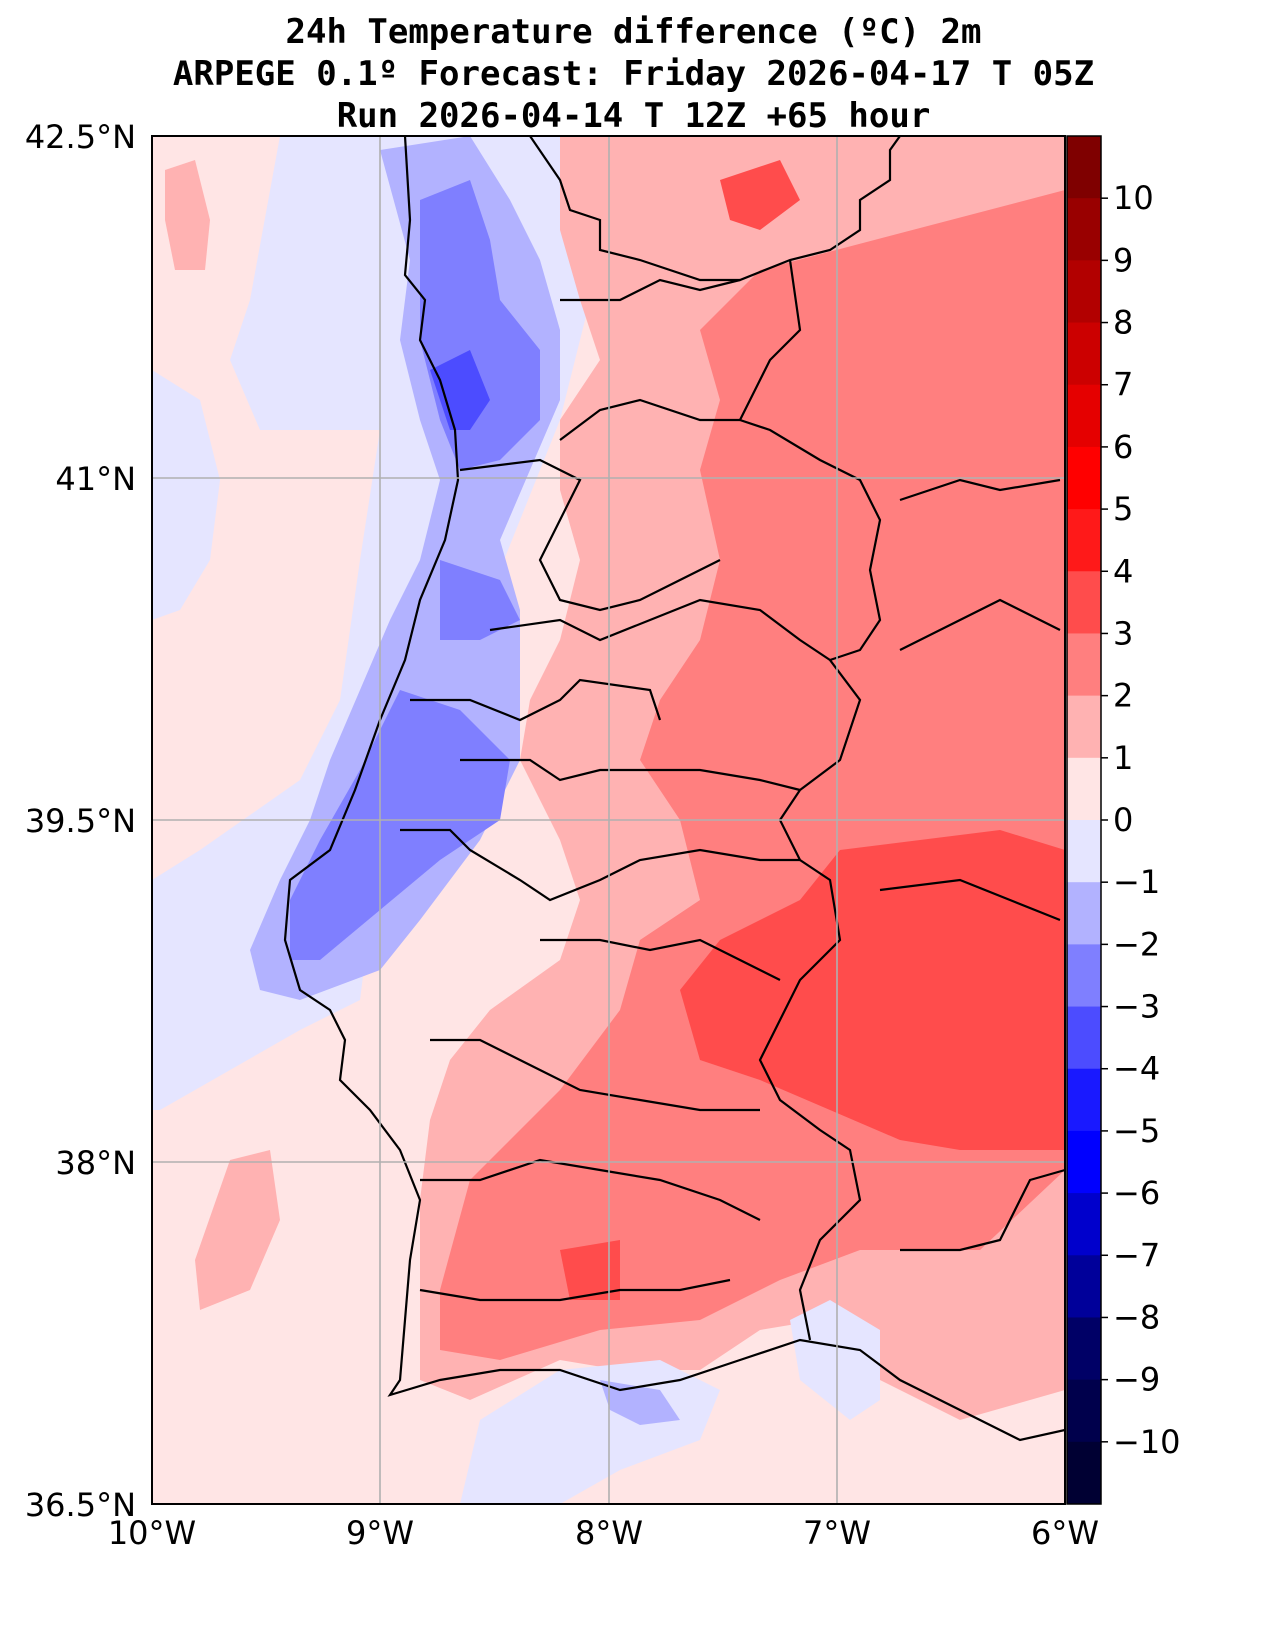  What do you see at coordinates (633, 116) in the screenshot?
I see `map-title-line-3: Run 2026-04-14 T 12Z +65 hour` at bounding box center [633, 116].